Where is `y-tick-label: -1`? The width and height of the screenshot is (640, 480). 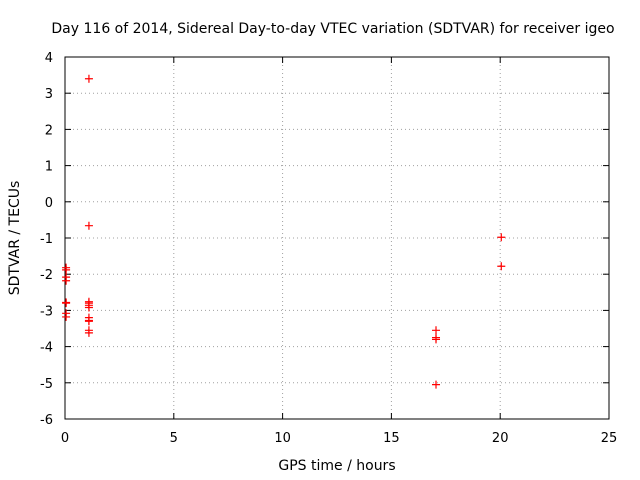
y-tick-label: -1 is located at coordinates (46, 239).